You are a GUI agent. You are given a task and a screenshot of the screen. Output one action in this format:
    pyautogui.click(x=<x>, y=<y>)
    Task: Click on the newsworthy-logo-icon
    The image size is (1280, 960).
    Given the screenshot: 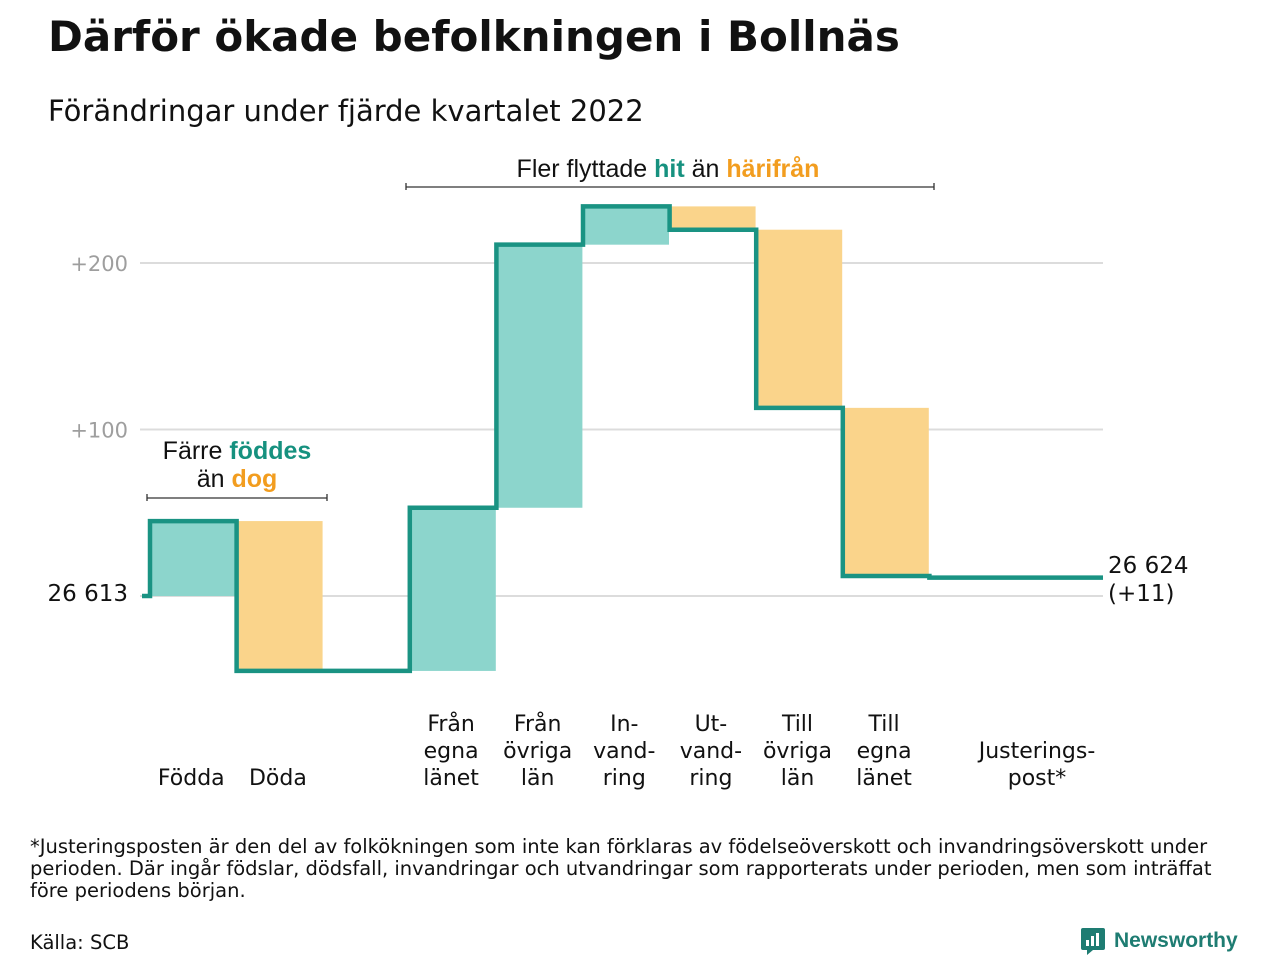 What is the action you would take?
    pyautogui.click(x=1093, y=941)
    